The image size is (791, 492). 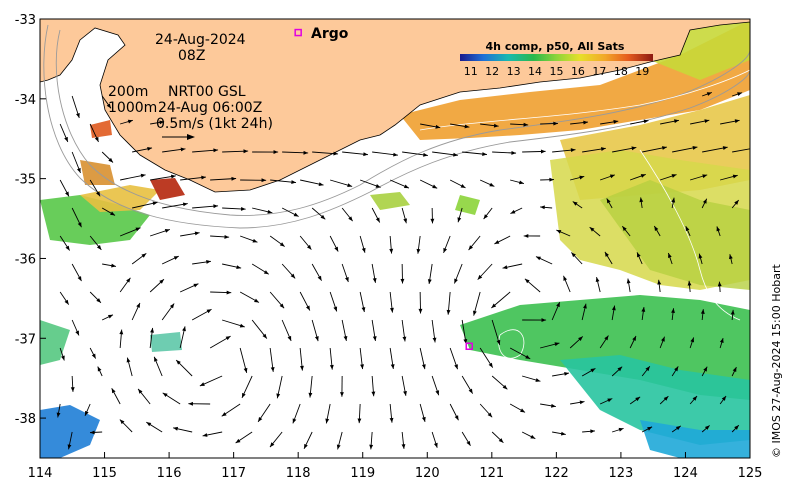 What do you see at coordinates (741, 150) in the screenshot?
I see `current-vector` at bounding box center [741, 150].